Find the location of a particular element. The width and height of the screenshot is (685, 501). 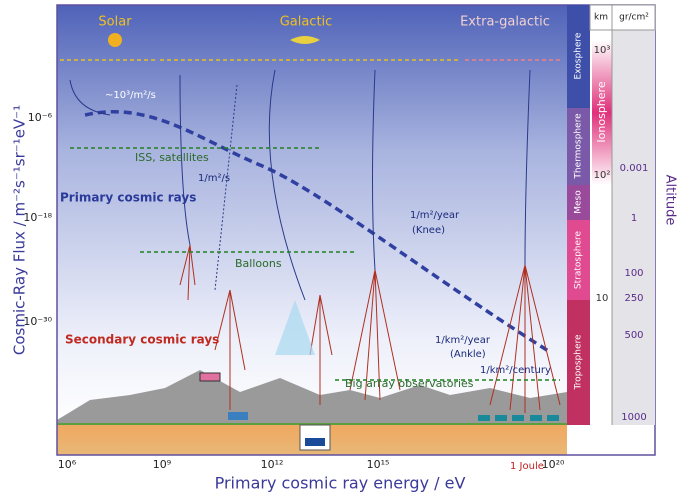

y-axis-label: Cosmic-Ray Flux / m⁻²s⁻¹sr⁻¹eV⁻¹ is located at coordinates (20, 230).